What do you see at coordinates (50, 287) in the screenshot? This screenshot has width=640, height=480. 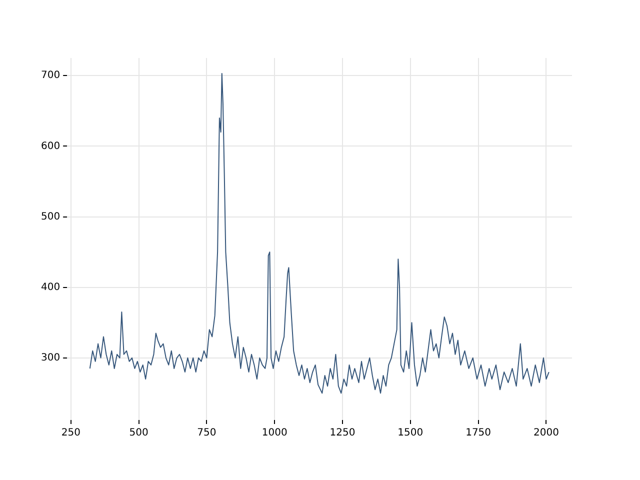 I see `y-tick-label: 400` at bounding box center [50, 287].